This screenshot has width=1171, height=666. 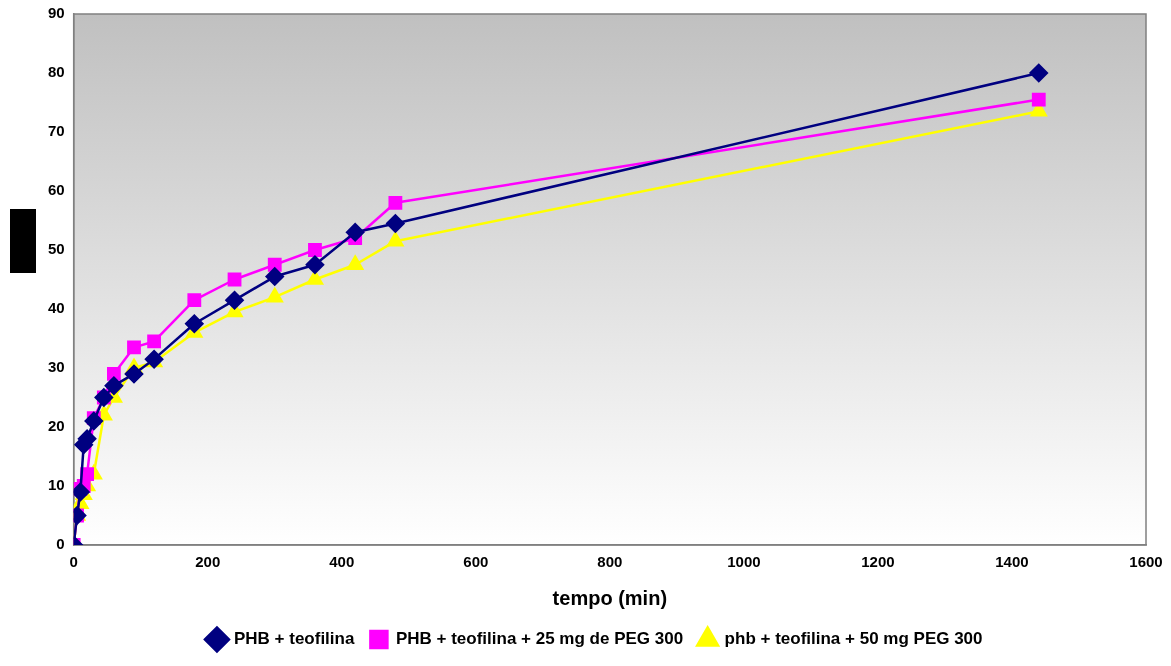 What do you see at coordinates (1012, 562) in the screenshot?
I see `x-tick-label: 1400` at bounding box center [1012, 562].